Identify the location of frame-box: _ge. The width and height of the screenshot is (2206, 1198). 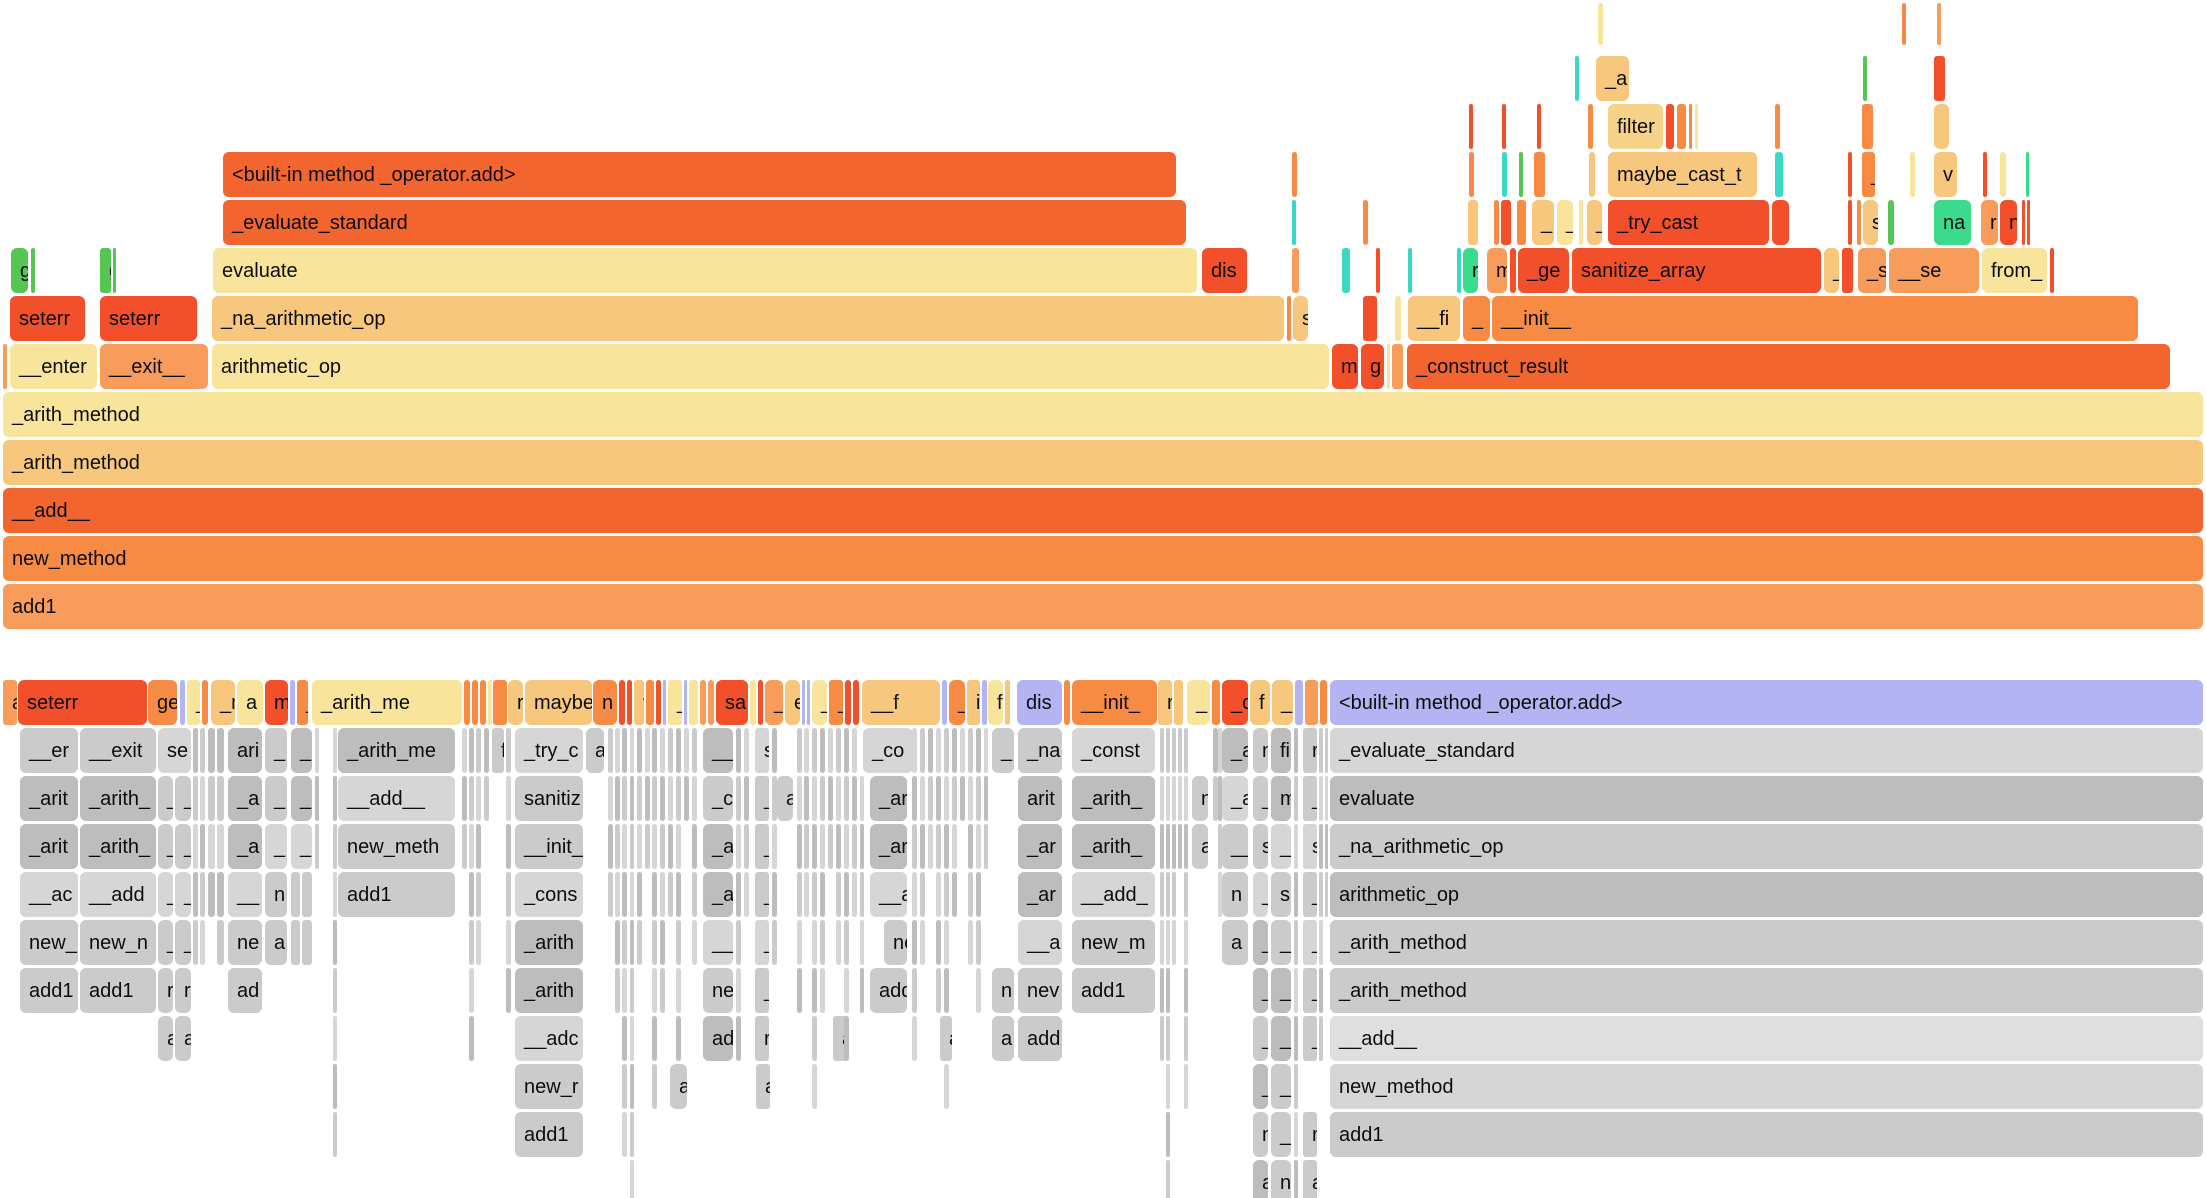
(1543, 270).